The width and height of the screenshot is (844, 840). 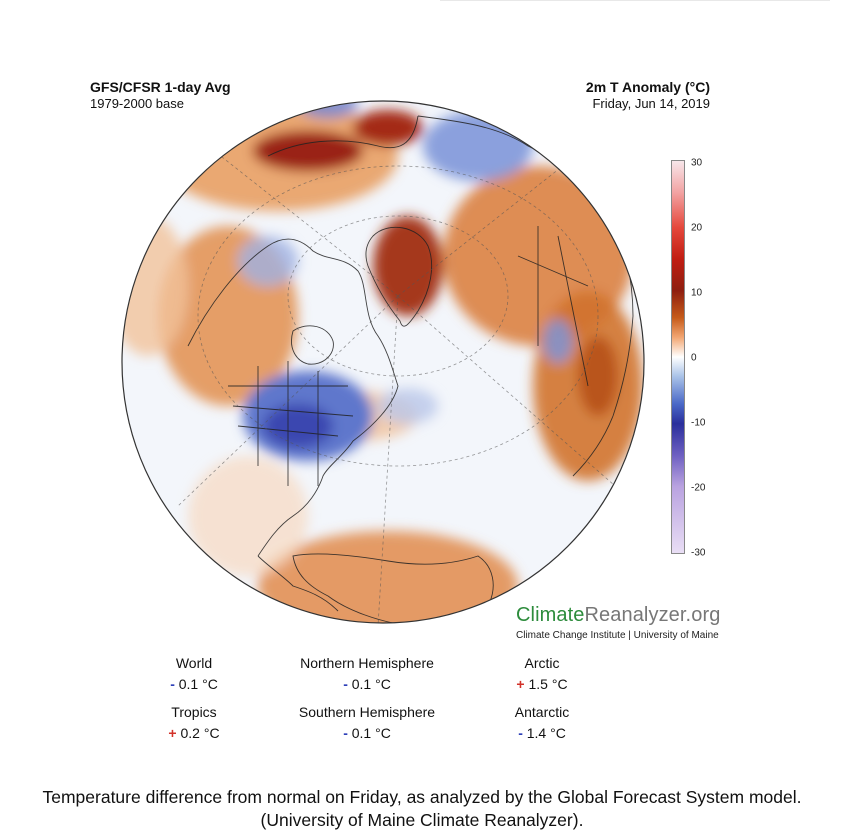 What do you see at coordinates (194, 663) in the screenshot?
I see `stat-label: World` at bounding box center [194, 663].